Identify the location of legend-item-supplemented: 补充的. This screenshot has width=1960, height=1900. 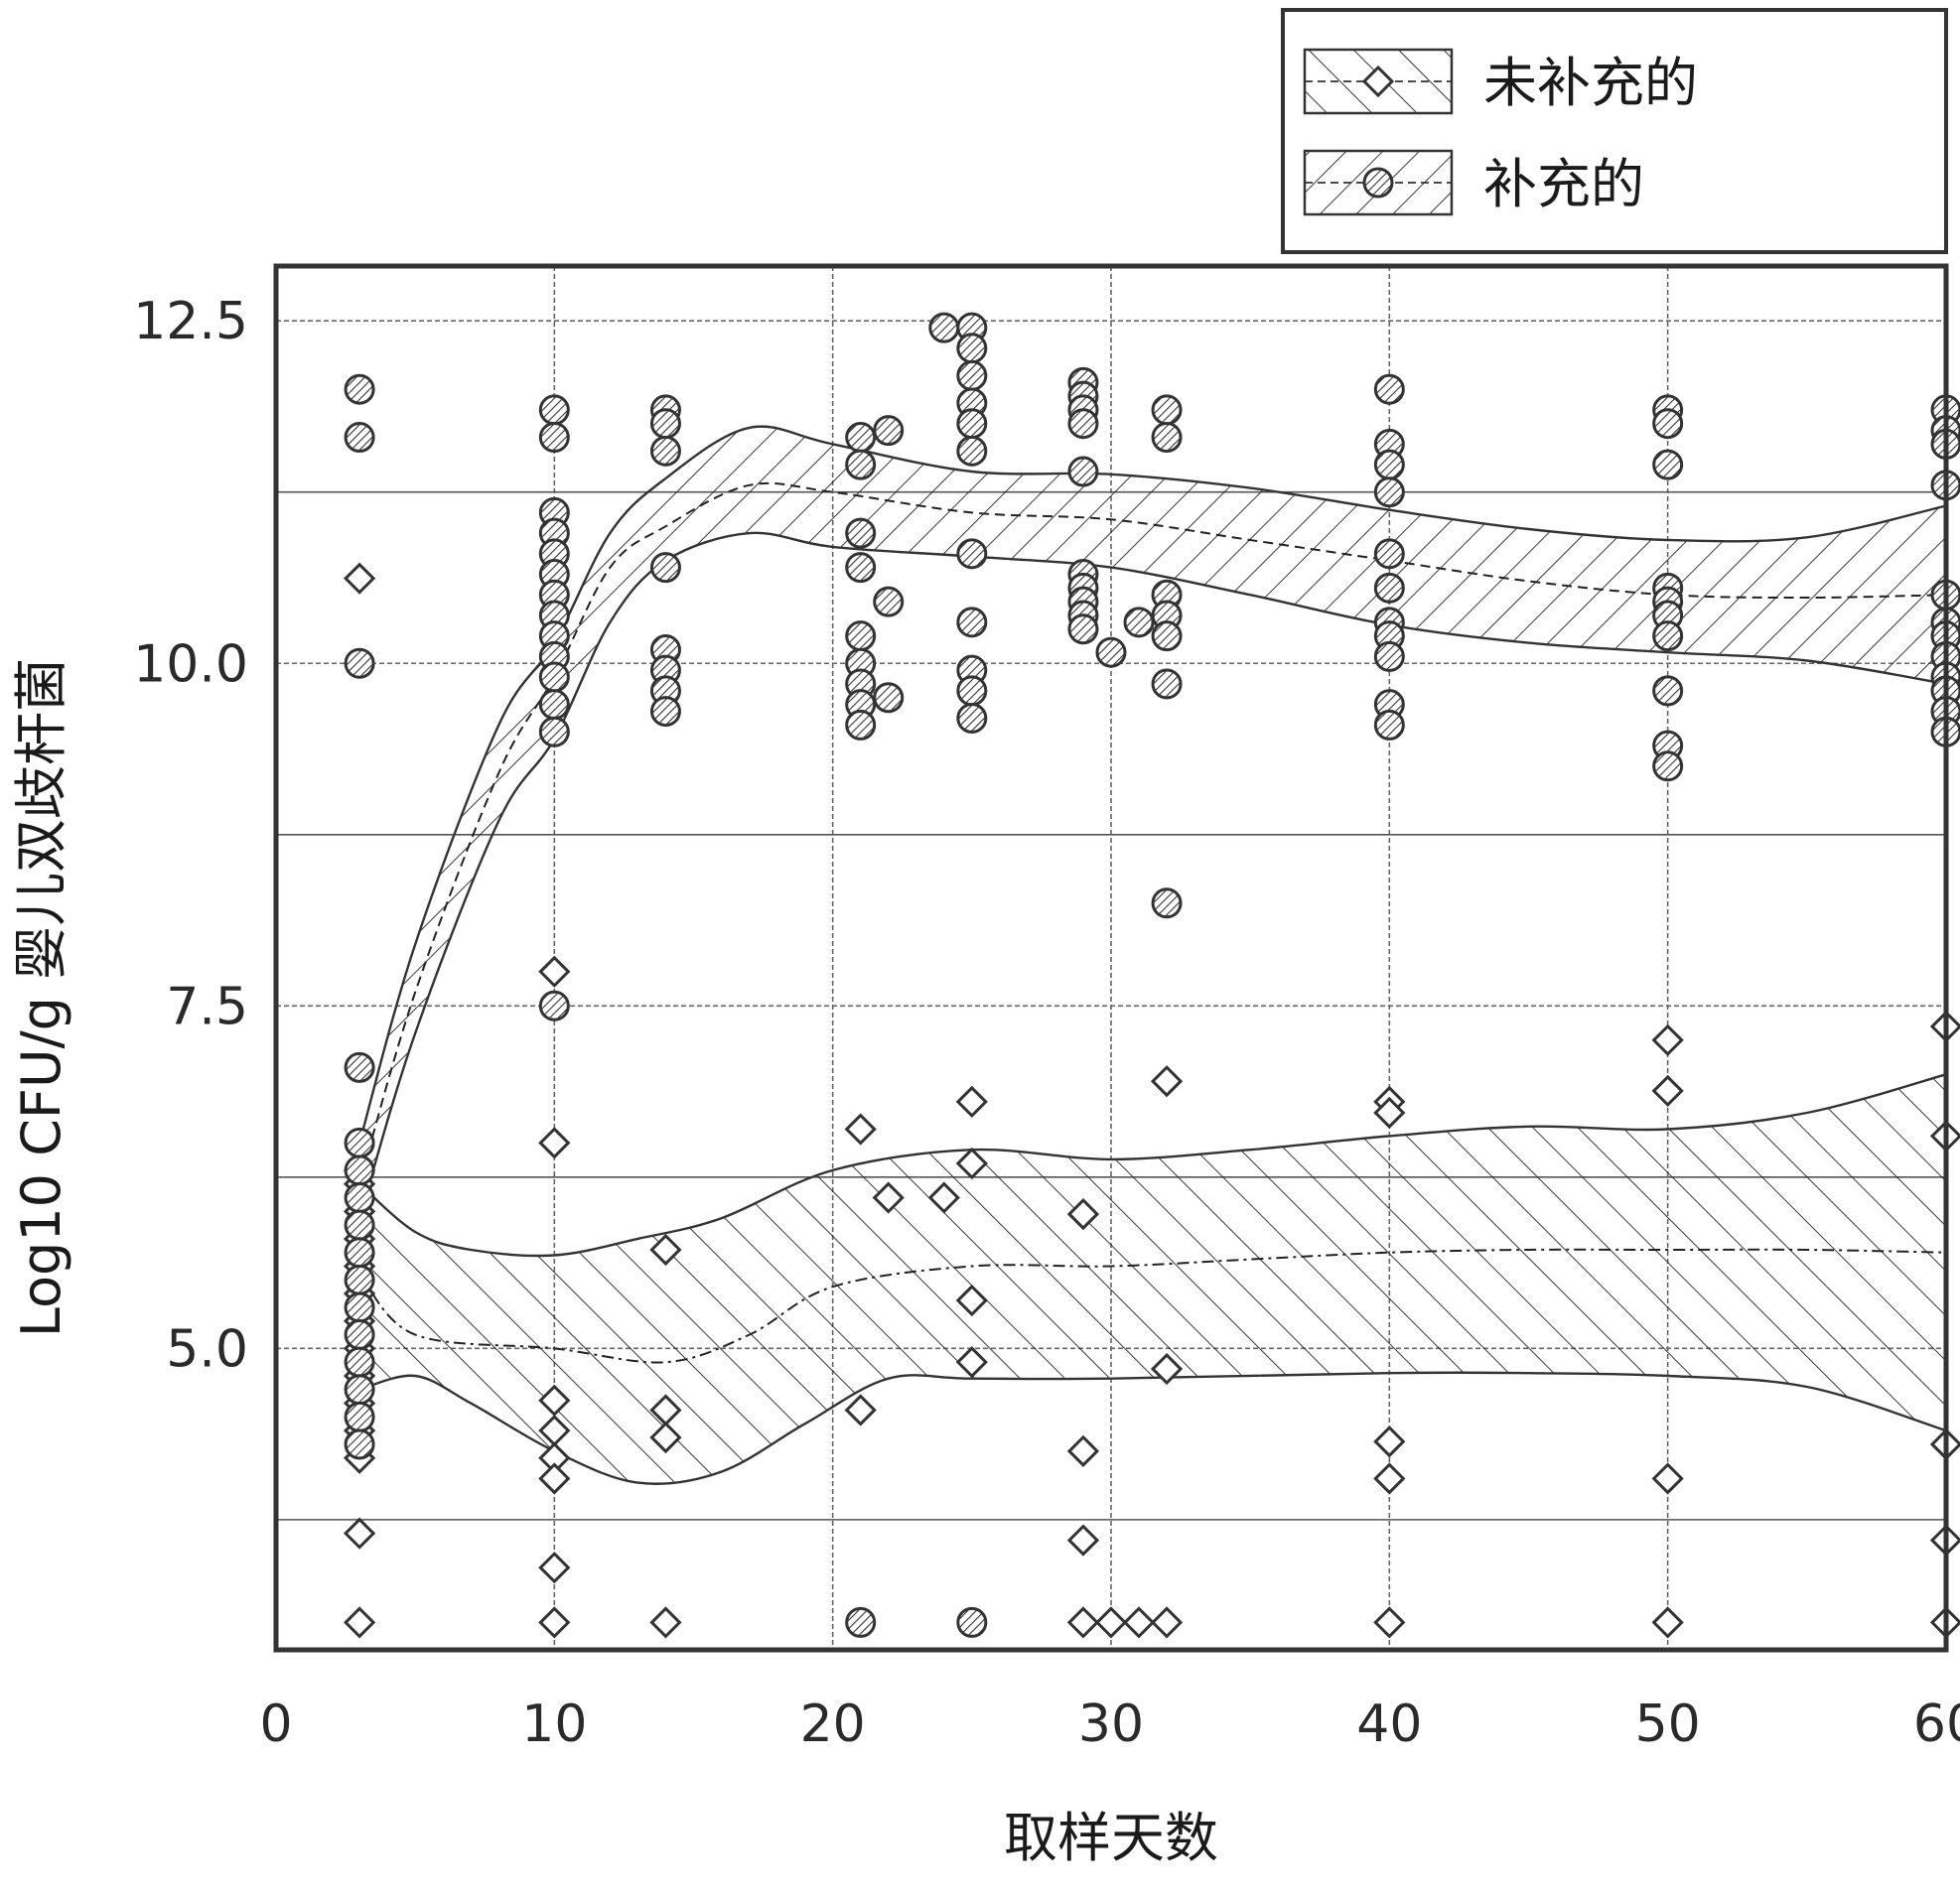
(1473, 182).